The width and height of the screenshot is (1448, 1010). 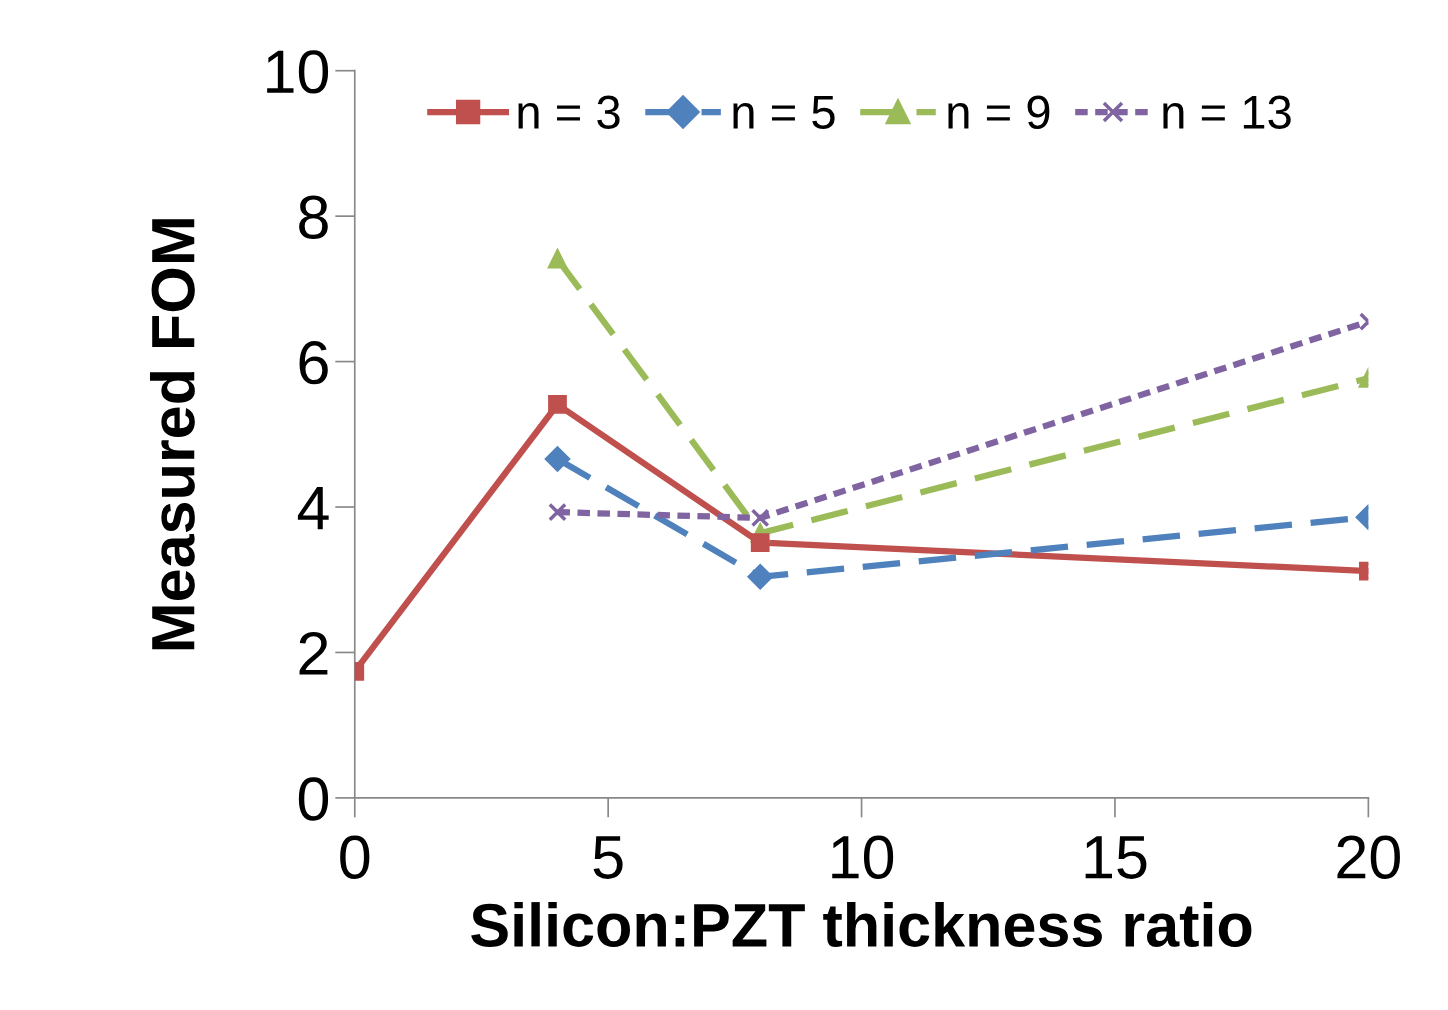 I want to click on x-tick-label: 5, so click(x=608, y=857).